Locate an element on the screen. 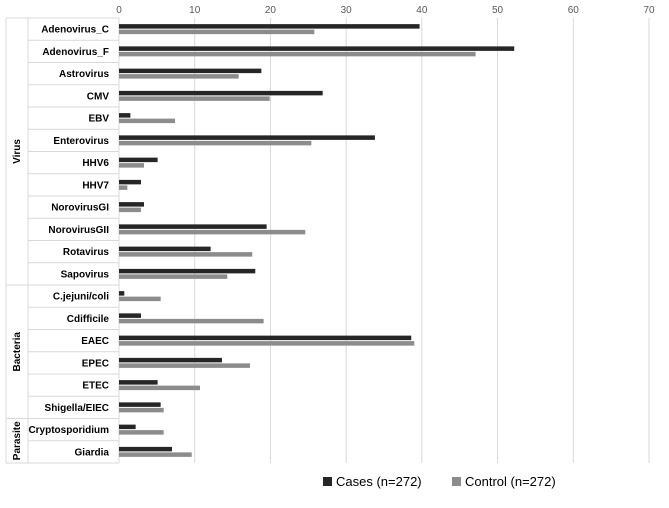  legend-cases-label: Cases (n=272) is located at coordinates (379, 481).